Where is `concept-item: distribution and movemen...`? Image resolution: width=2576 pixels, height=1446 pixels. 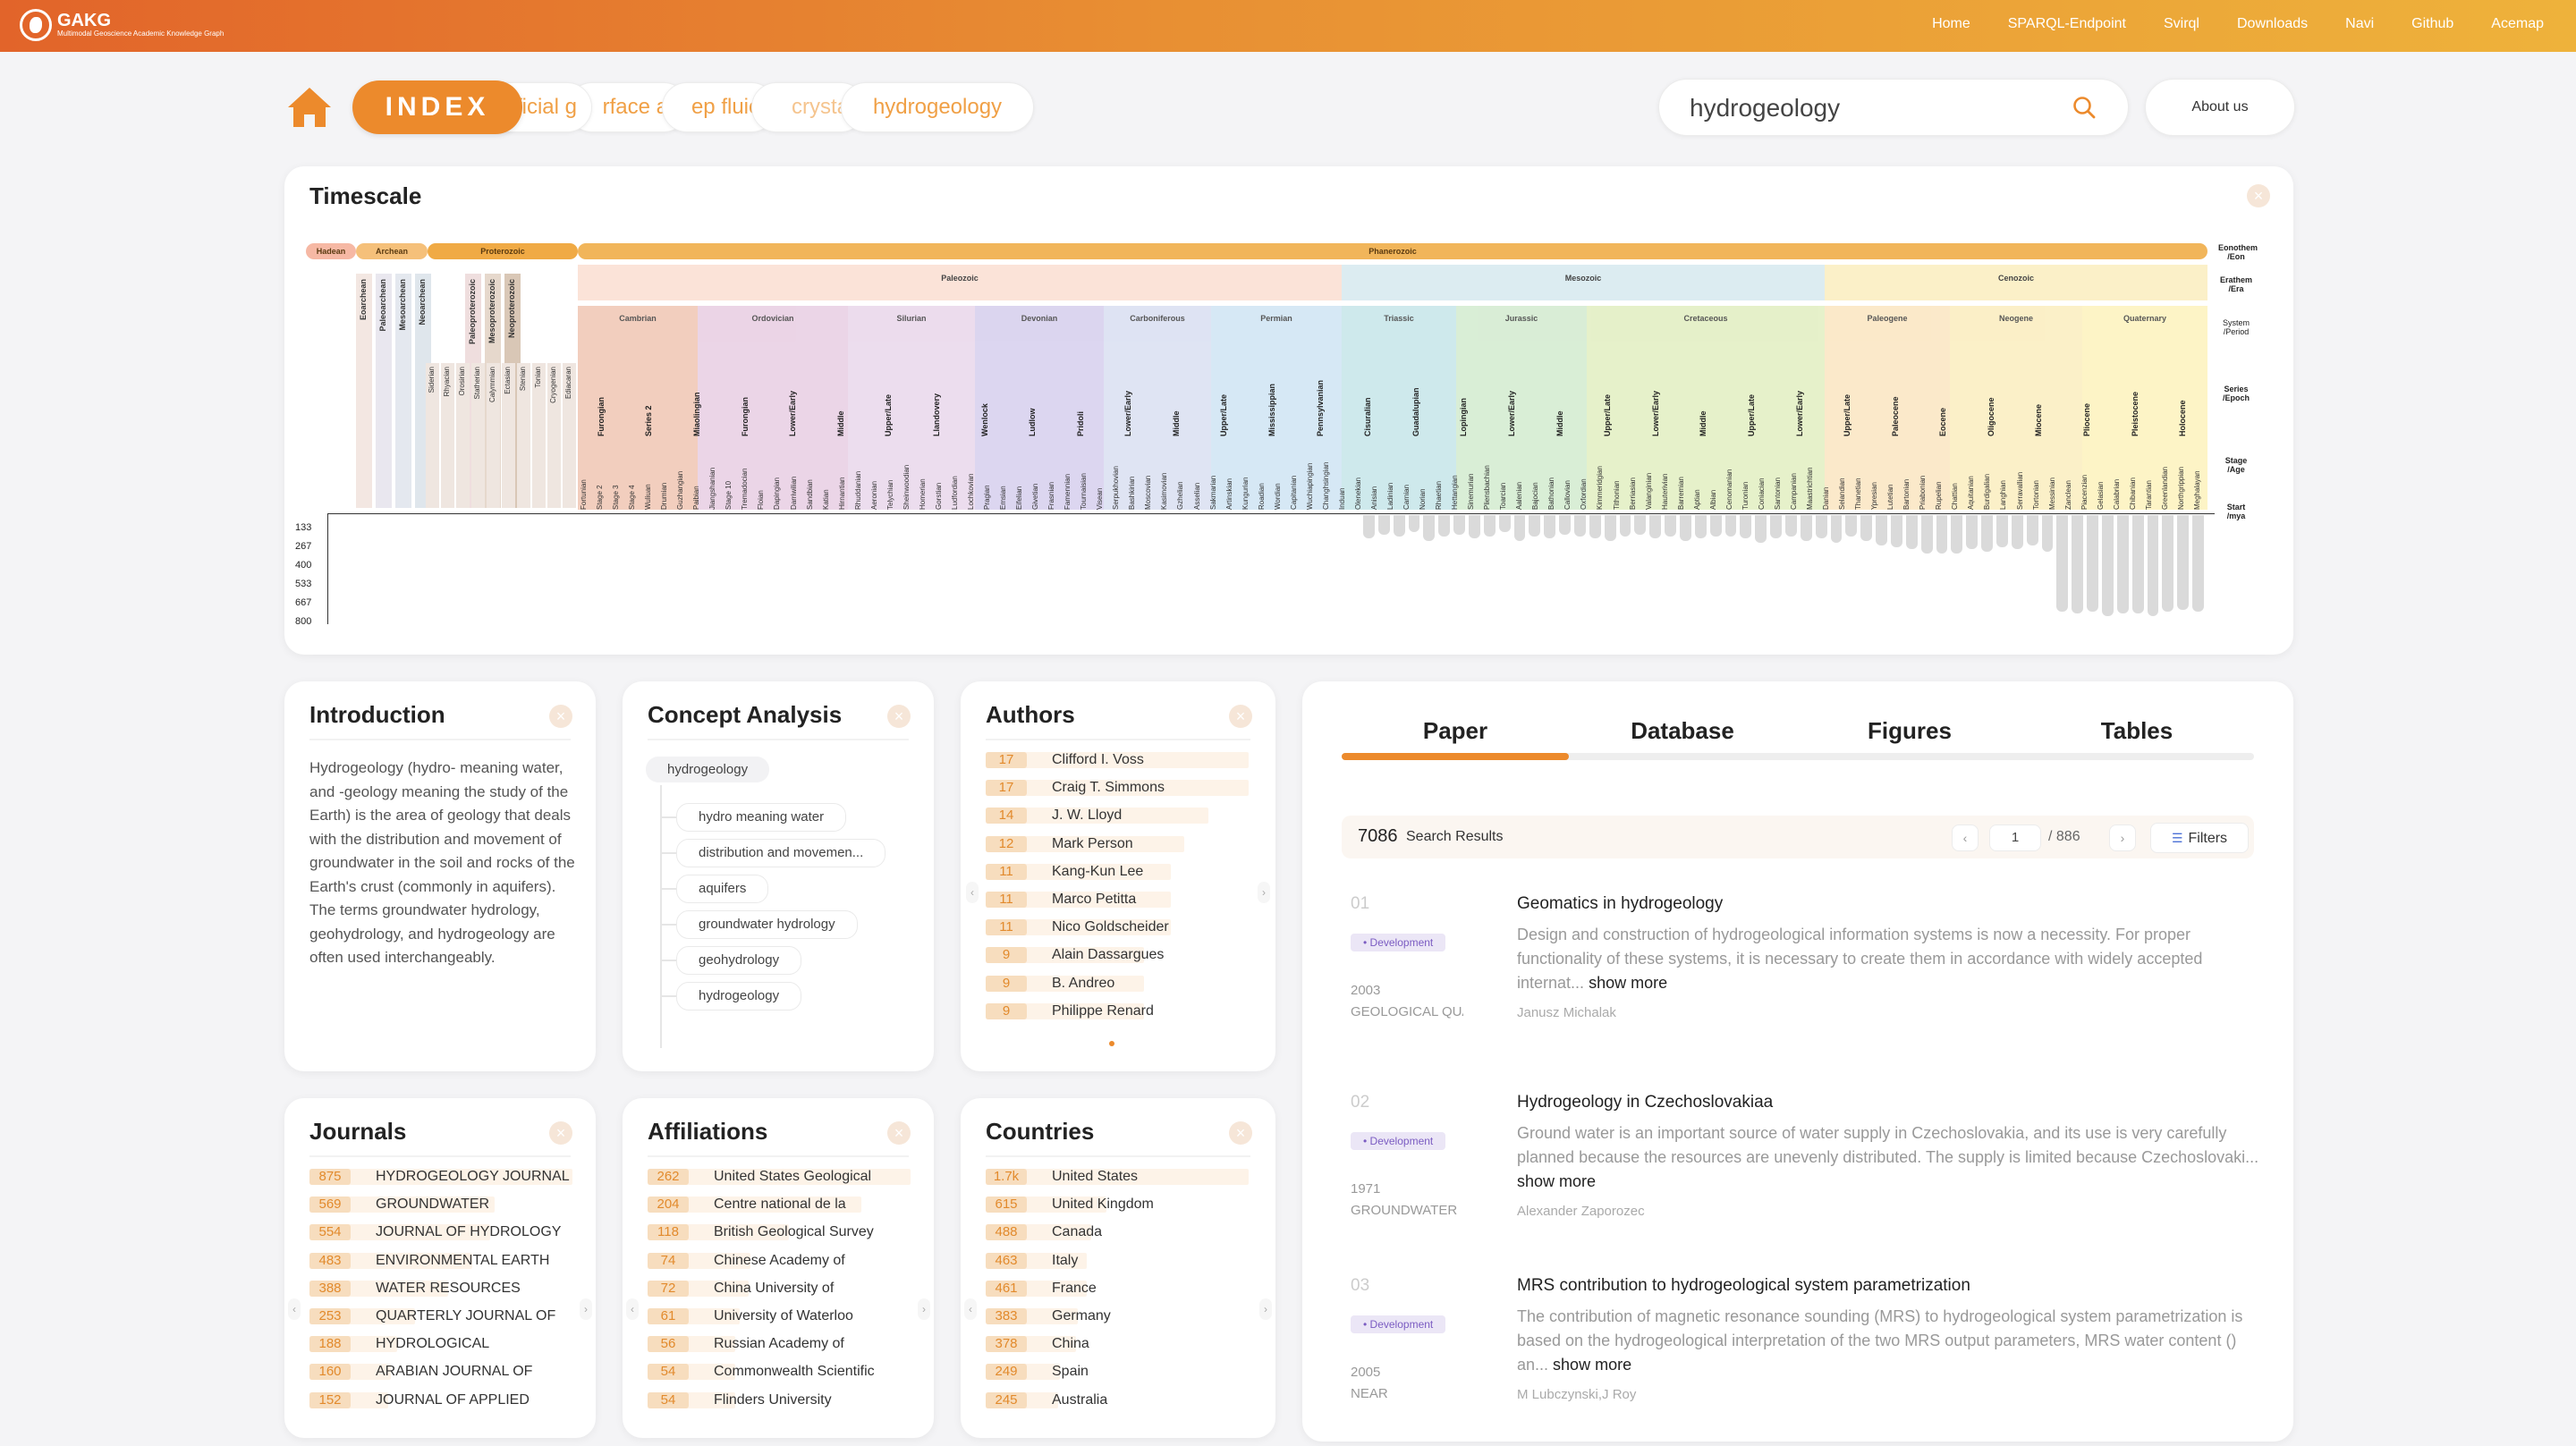 concept-item: distribution and movemen... is located at coordinates (781, 853).